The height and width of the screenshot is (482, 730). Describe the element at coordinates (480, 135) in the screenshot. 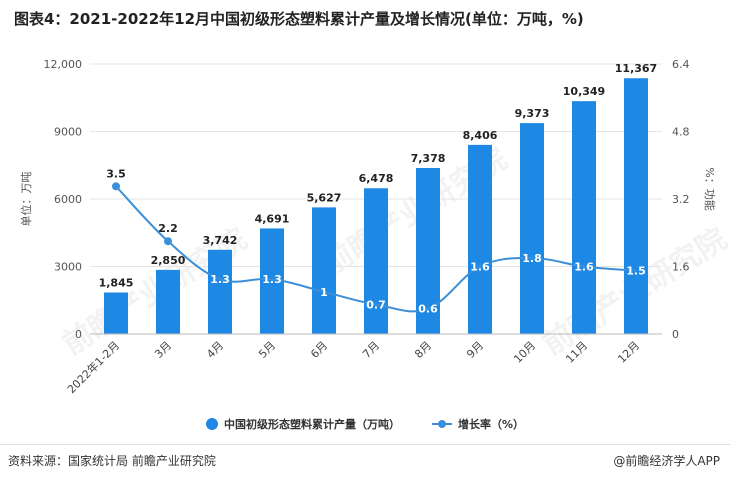

I see `bar-value-label: 8,406` at that location.